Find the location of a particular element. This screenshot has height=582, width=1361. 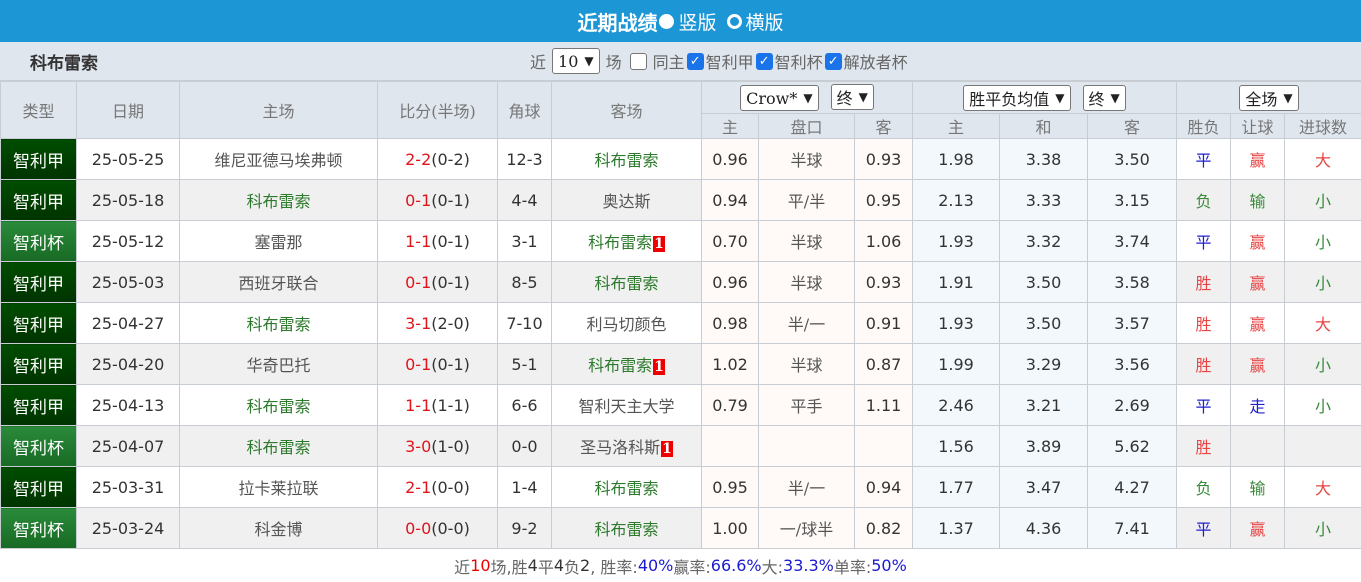

half-score: (0-2) is located at coordinates (450, 159).